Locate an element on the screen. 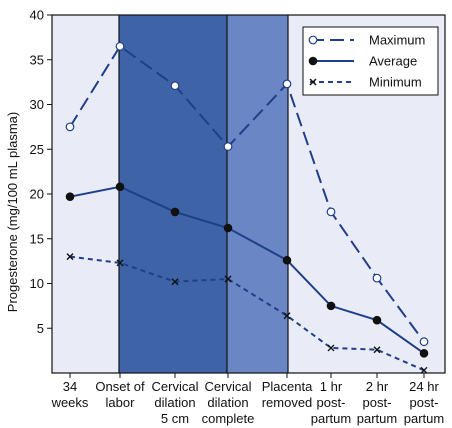 This screenshot has height=428, width=452. x-tick-label-line: complete is located at coordinates (228, 418).